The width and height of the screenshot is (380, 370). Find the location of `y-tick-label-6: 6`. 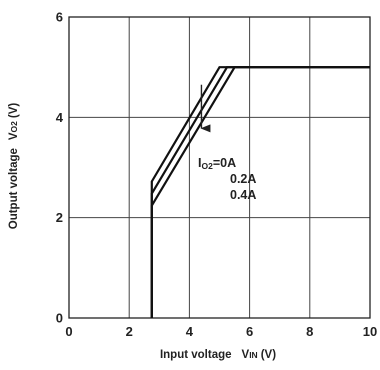

y-tick-label-6: 6 is located at coordinates (59, 17).